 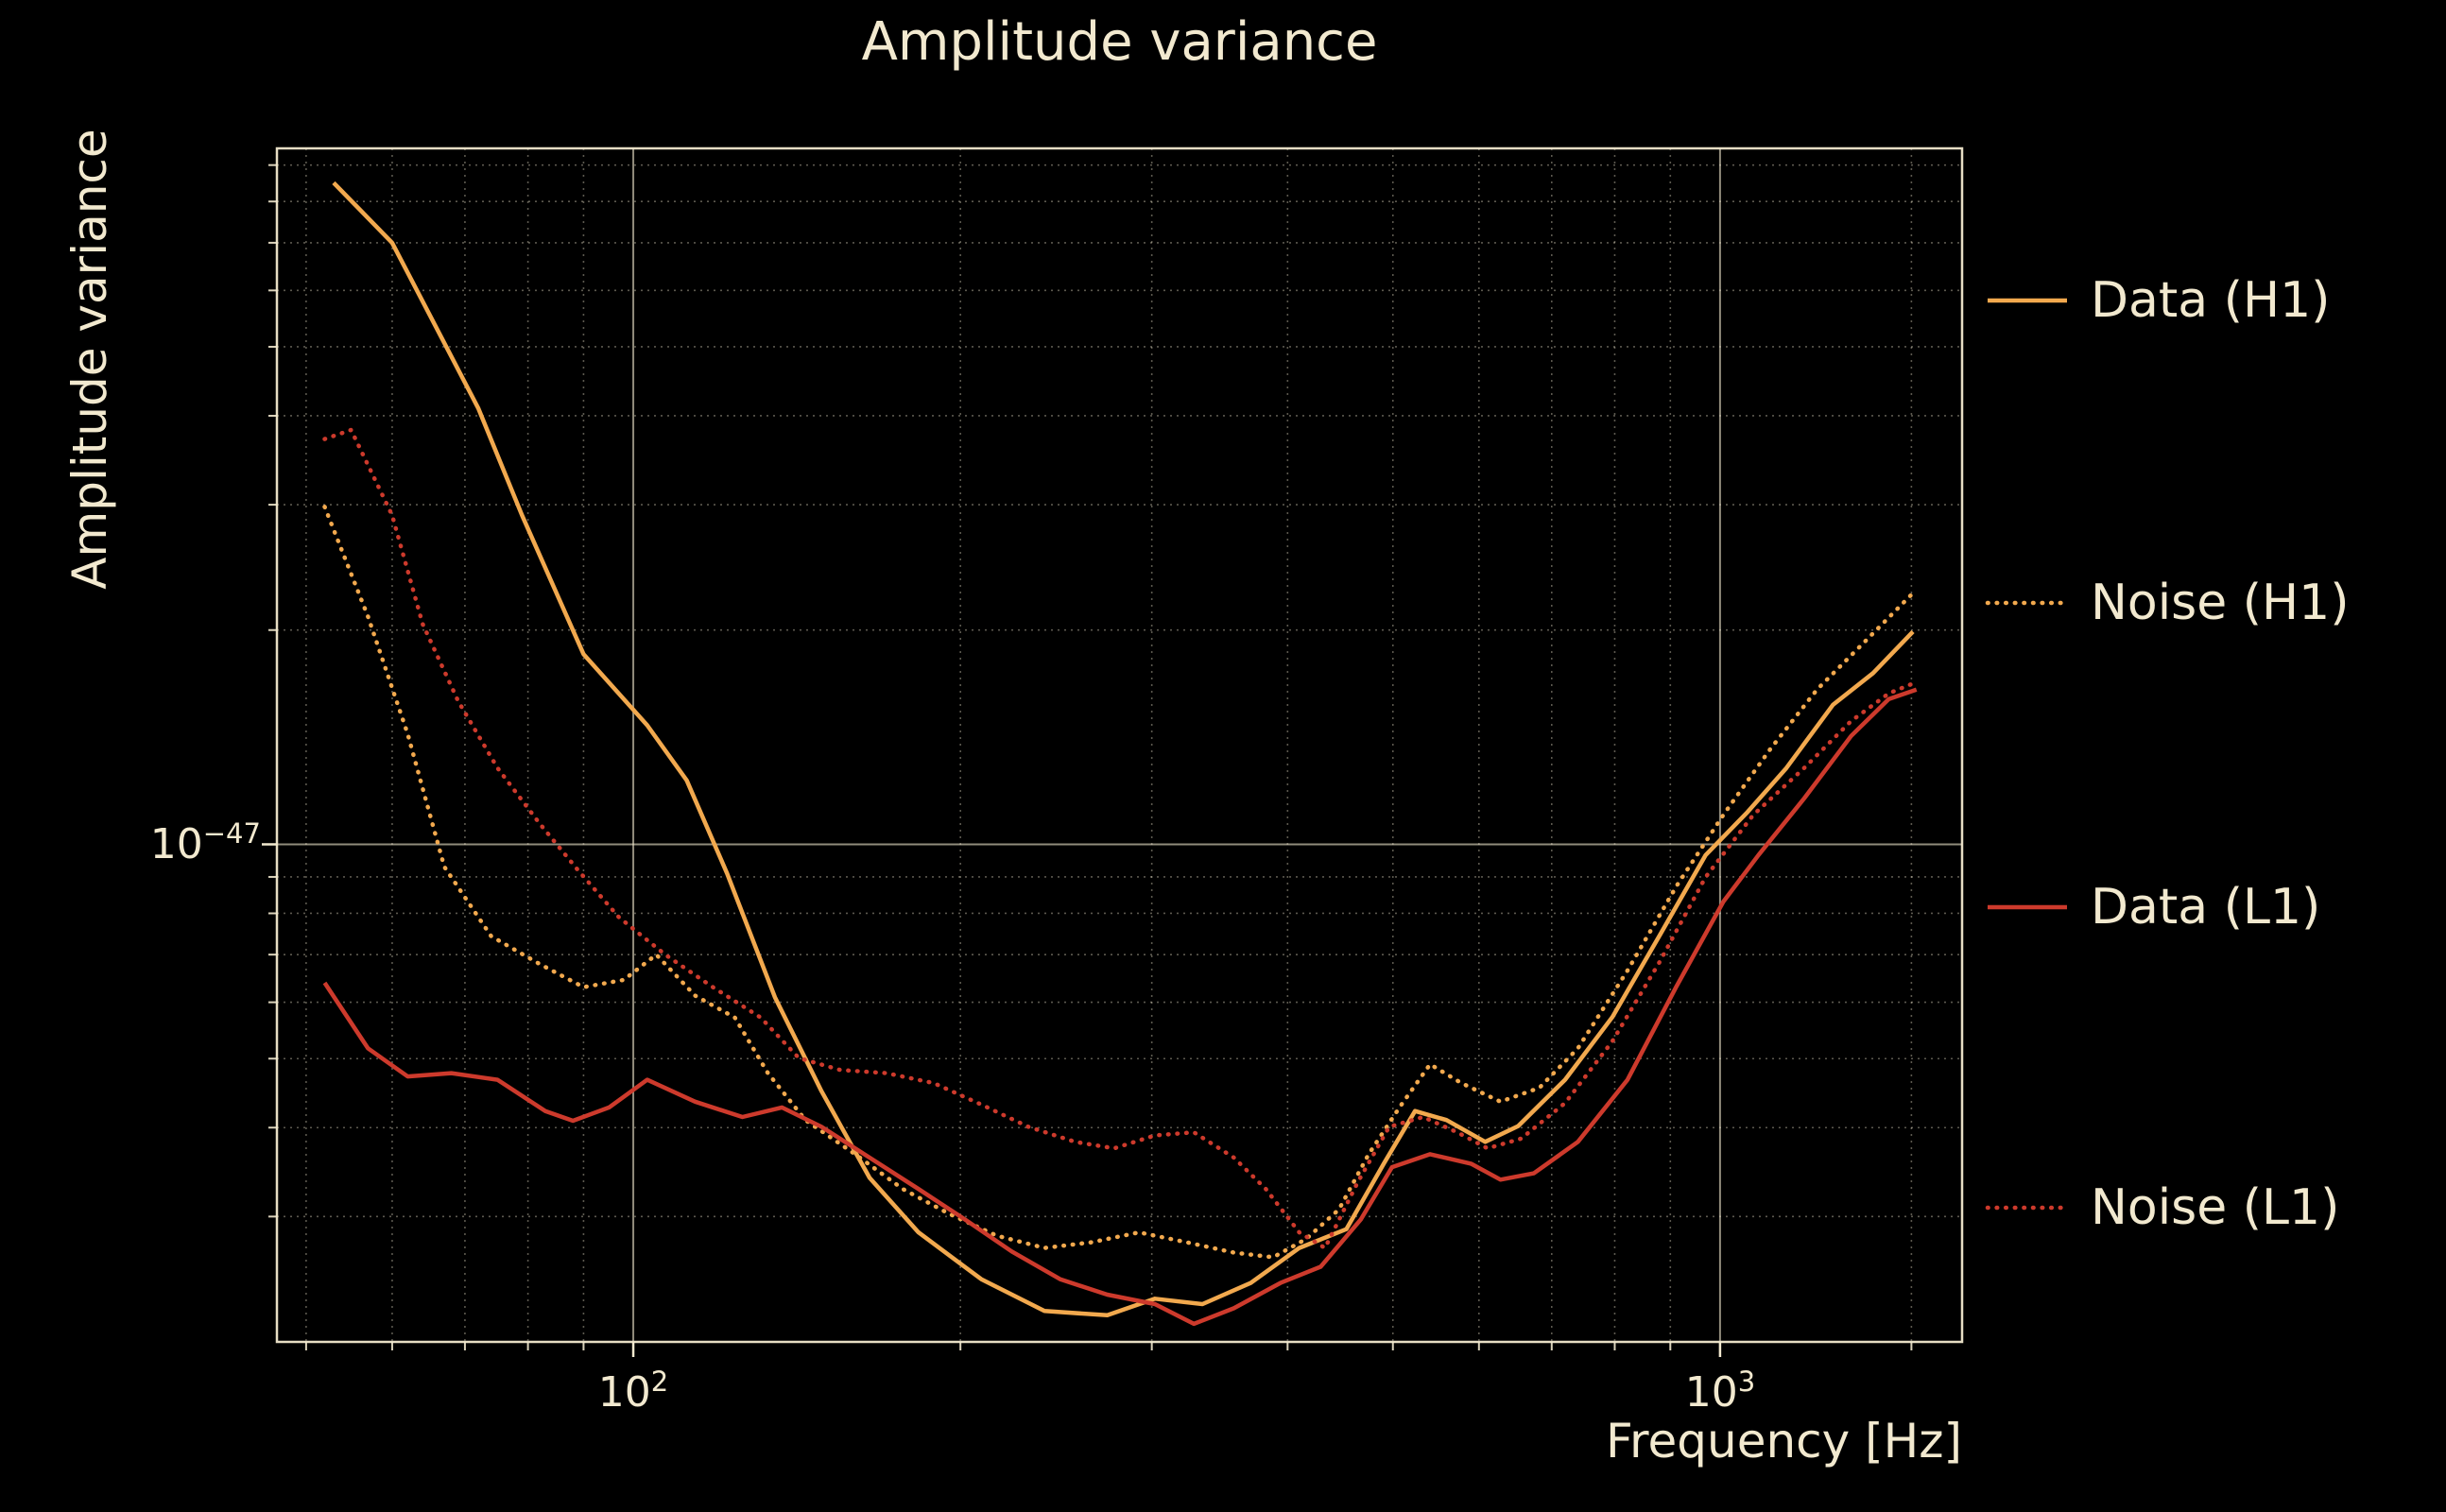 What do you see at coordinates (1120, 42) in the screenshot?
I see `chart-title: Amplitude variance` at bounding box center [1120, 42].